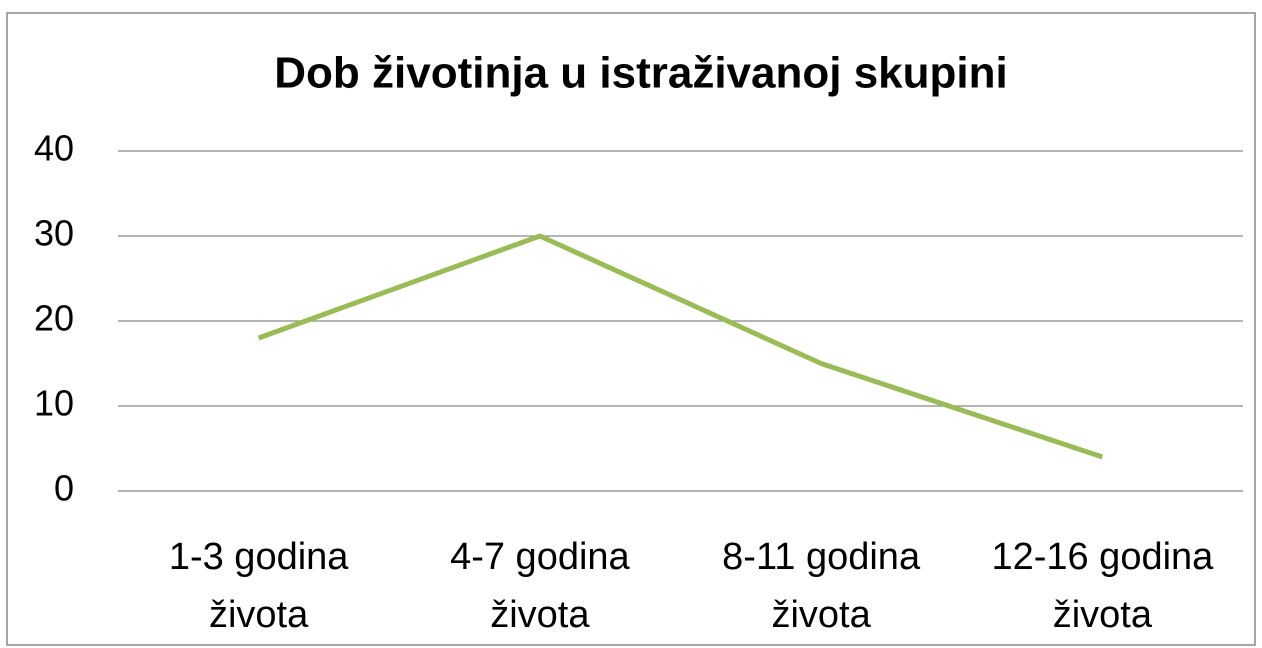 The width and height of the screenshot is (1262, 648). I want to click on y-tick-label: 0, so click(64, 488).